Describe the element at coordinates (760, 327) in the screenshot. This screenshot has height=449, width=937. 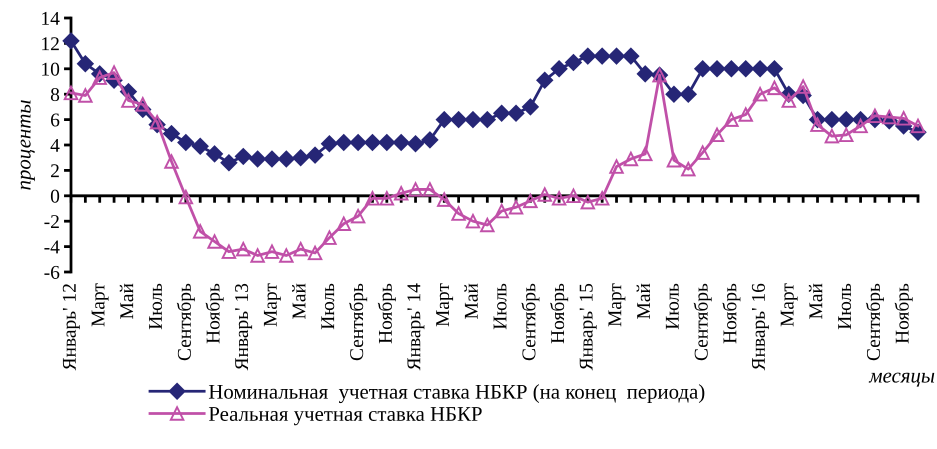
I see `x-tick-label: Январь' 16` at that location.